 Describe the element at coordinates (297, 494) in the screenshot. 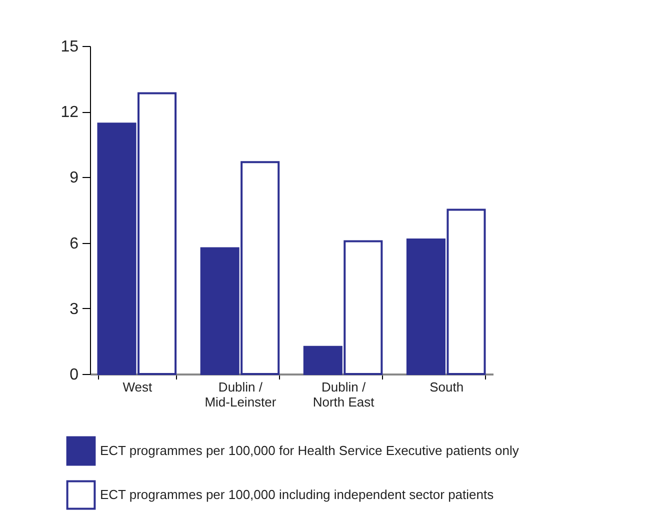

I see `legend-label: ECT programmes per 100,000 including independent sector patients` at that location.